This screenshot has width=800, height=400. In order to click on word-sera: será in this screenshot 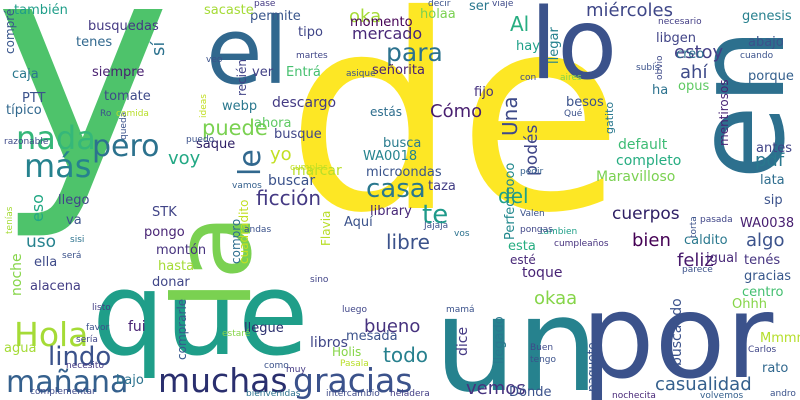, I will do `click(72, 256)`.